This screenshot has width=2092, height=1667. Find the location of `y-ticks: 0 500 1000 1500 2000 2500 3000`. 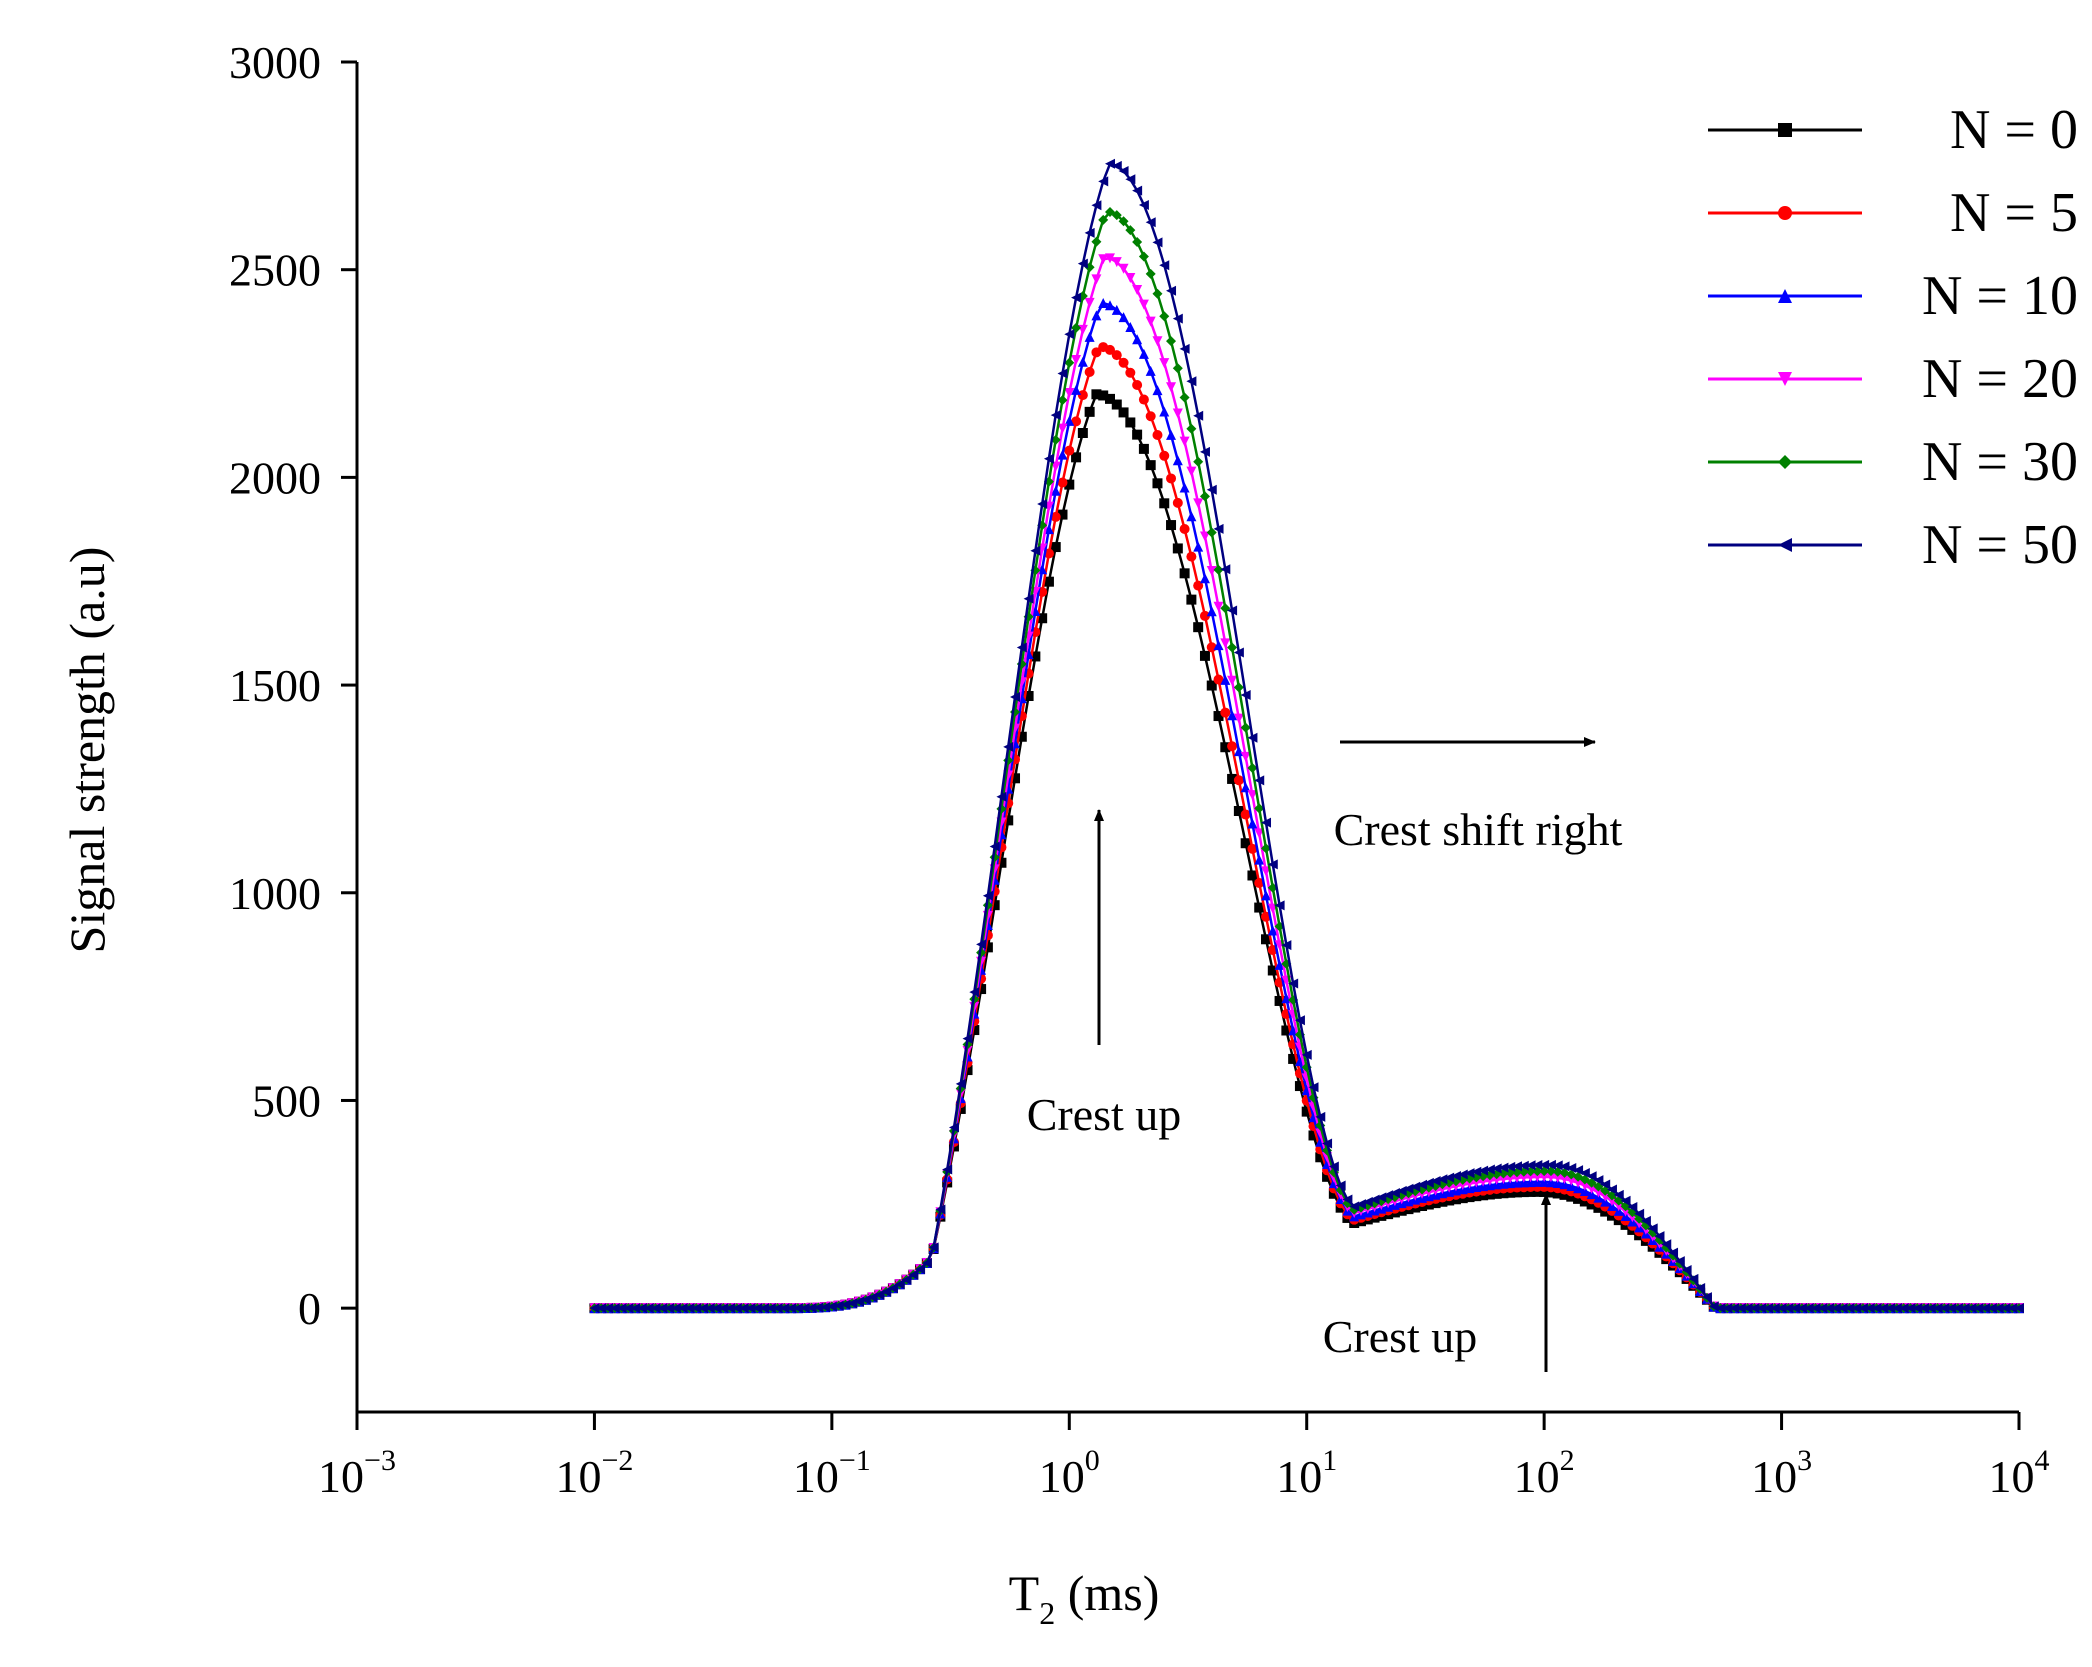

y-ticks: 0 500 1000 1500 2000 2500 3000 is located at coordinates (293, 685).